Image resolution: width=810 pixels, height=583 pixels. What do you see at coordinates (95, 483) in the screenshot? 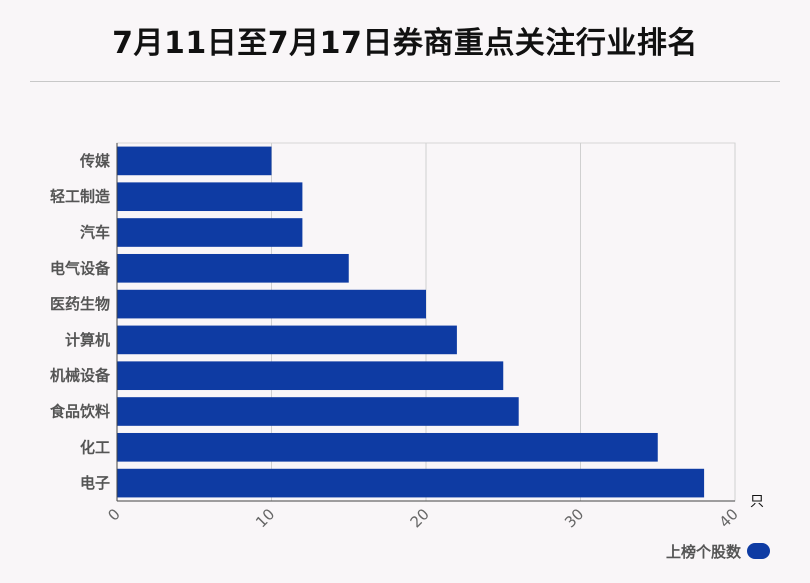
I see `category-label: 电子` at bounding box center [95, 483].